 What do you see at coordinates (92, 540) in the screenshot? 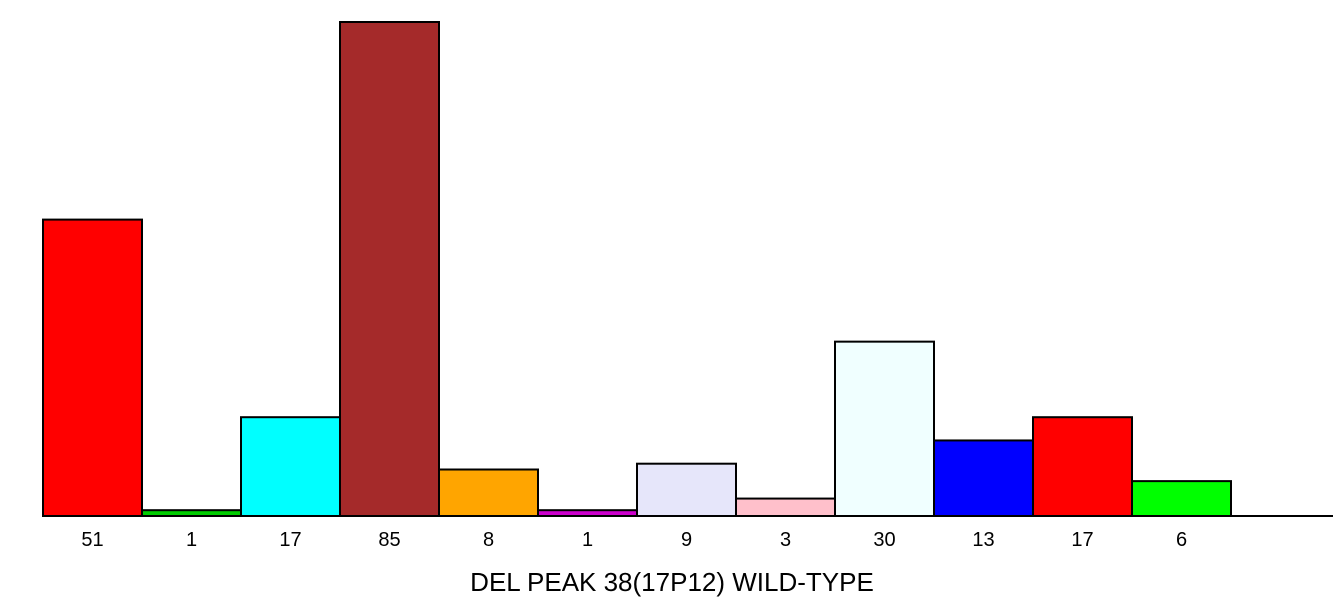
I see `tick-label-1: 51` at bounding box center [92, 540].